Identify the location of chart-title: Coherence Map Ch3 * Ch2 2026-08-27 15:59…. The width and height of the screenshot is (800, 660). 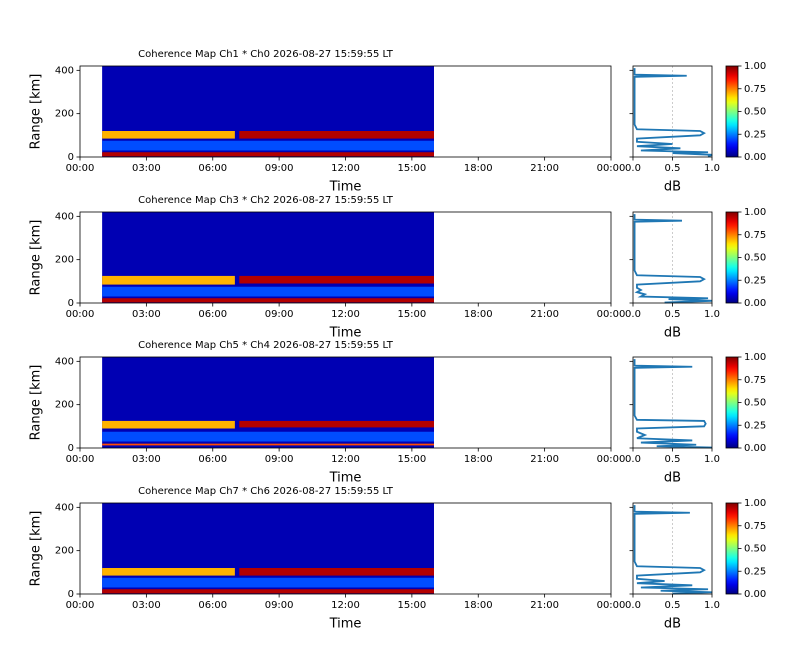
(266, 200).